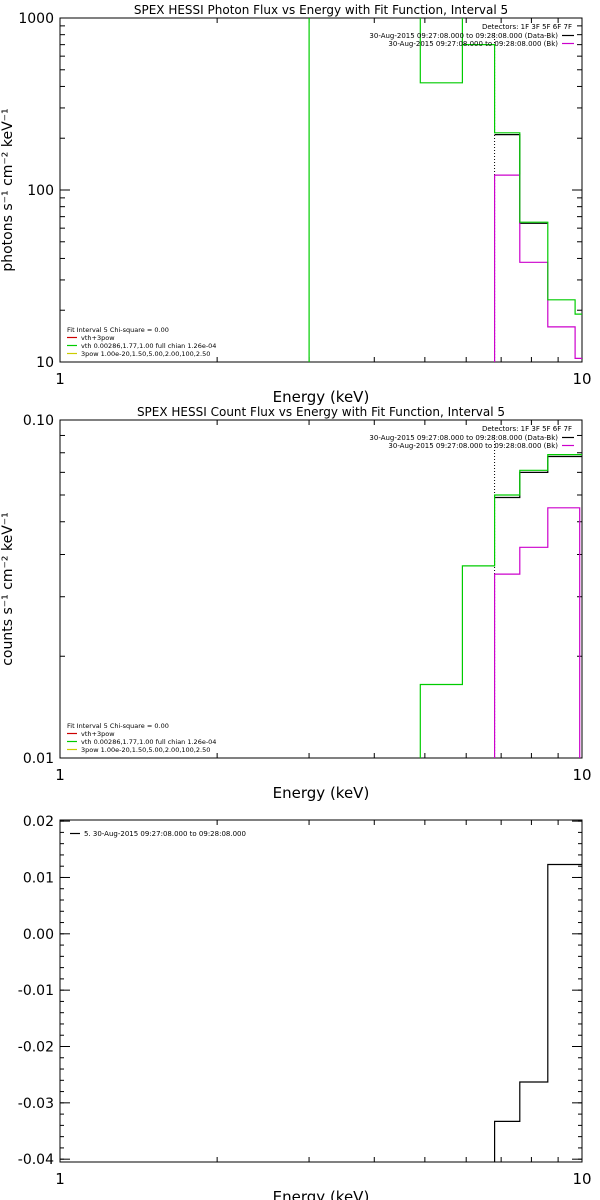  Describe the element at coordinates (8, 589) in the screenshot. I see `y-axis-label: counts s⁻¹ cm⁻² keV⁻¹` at that location.